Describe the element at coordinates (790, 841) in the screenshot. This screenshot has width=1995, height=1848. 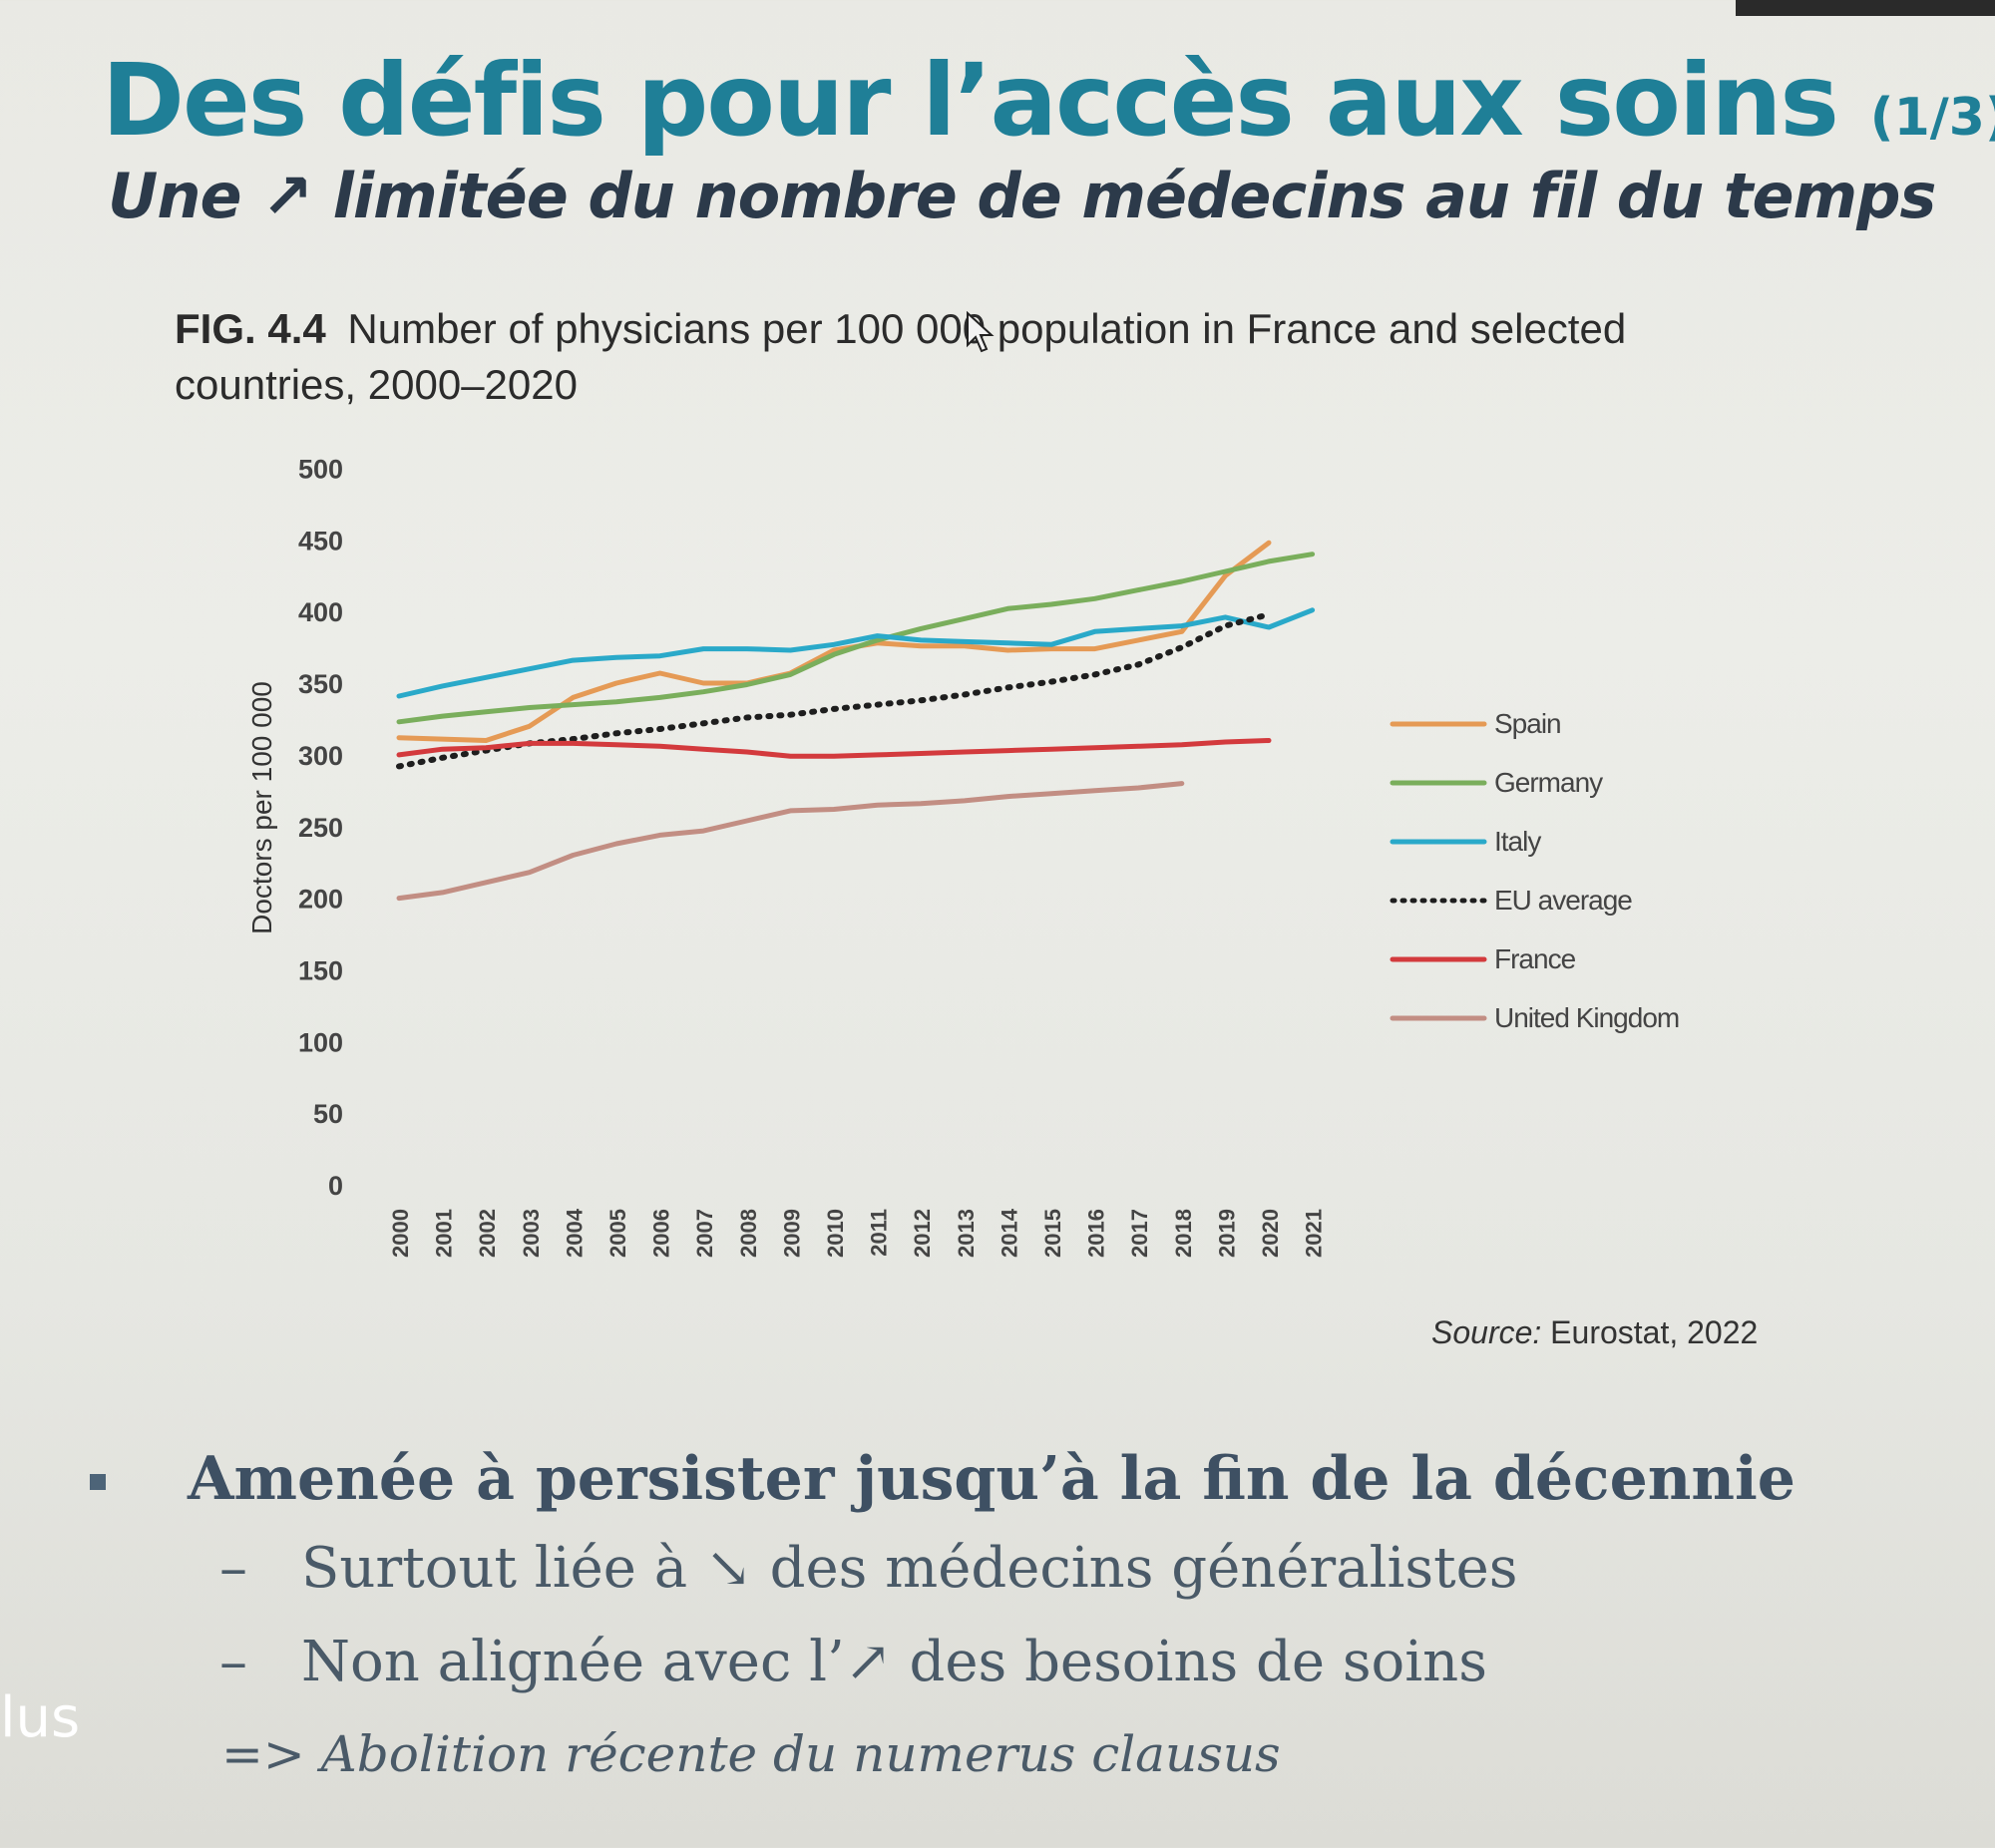
I see `series-line-united-kingdom` at that location.